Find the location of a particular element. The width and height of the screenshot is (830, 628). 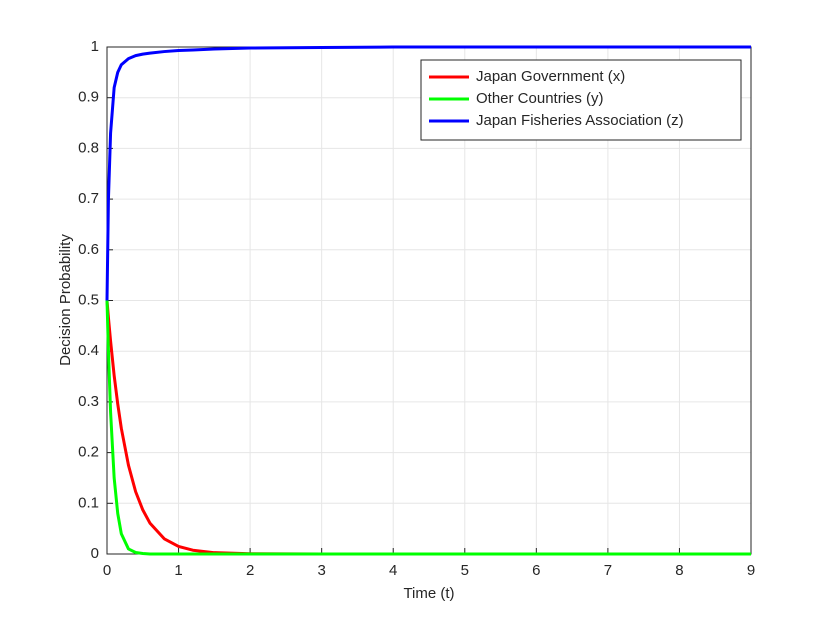

y-tick-label: 0.6 is located at coordinates (88, 249).